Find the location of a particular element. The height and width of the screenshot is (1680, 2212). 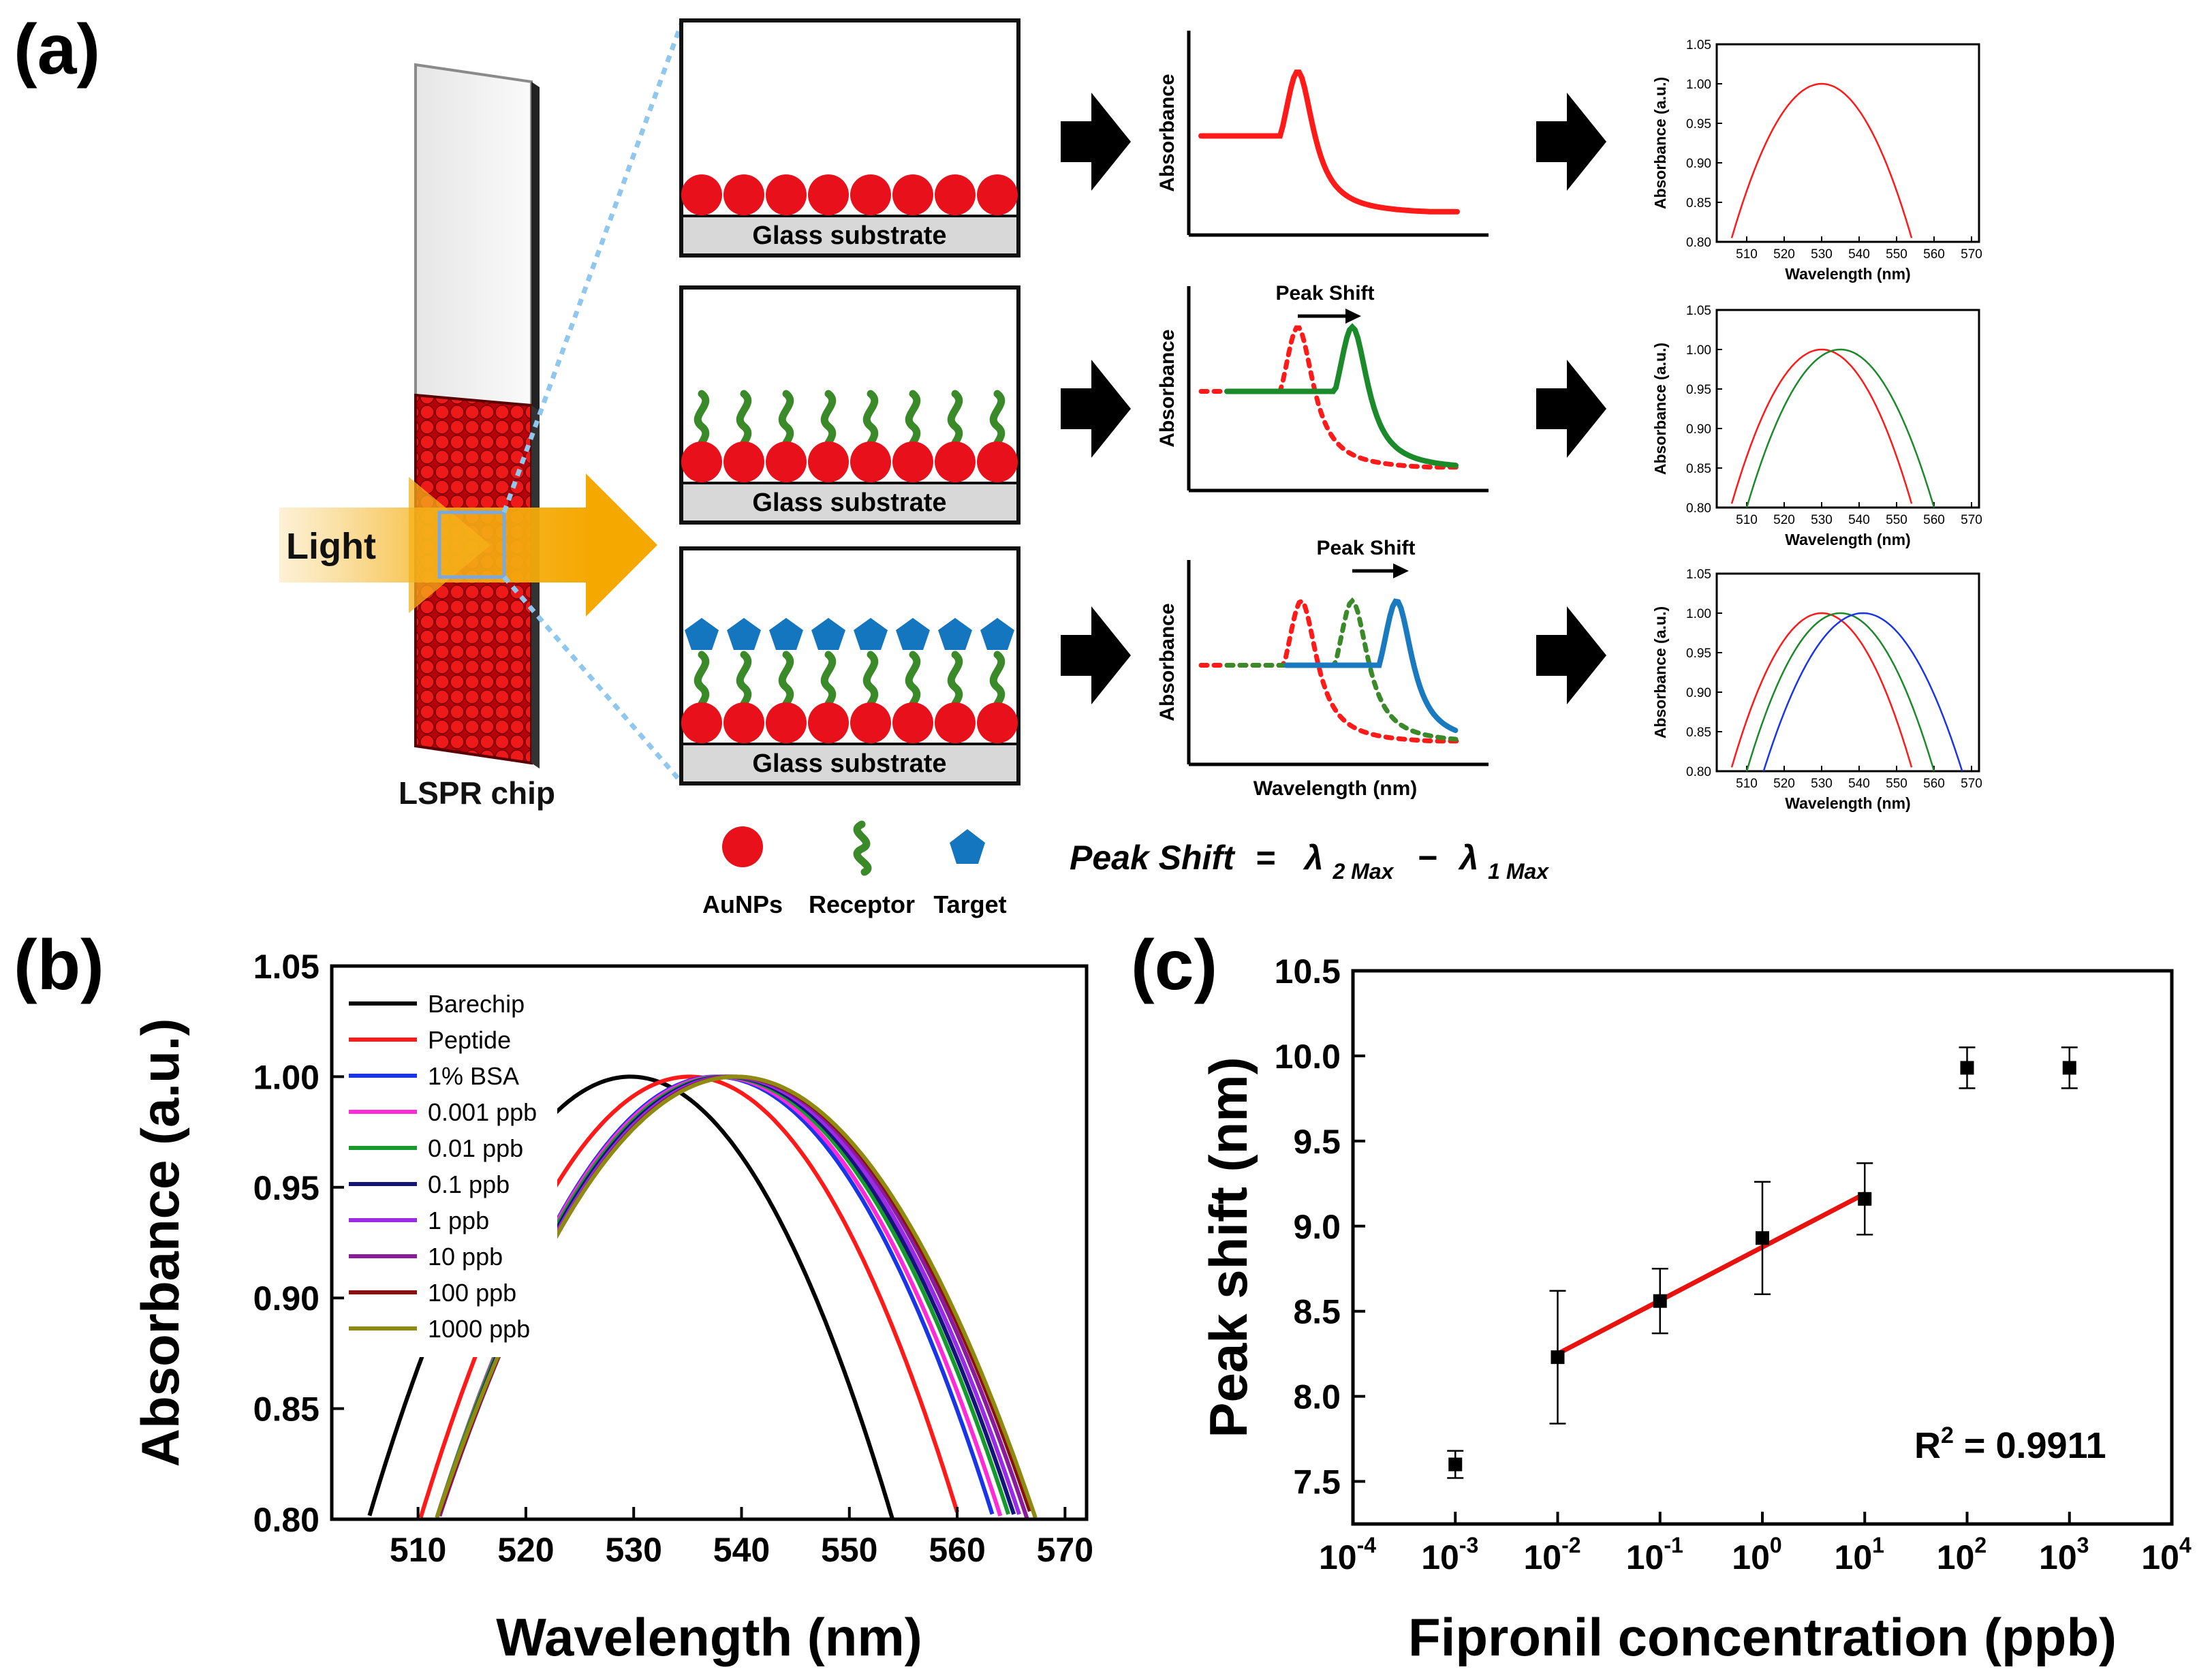

eq-minus: − is located at coordinates (1427, 858).